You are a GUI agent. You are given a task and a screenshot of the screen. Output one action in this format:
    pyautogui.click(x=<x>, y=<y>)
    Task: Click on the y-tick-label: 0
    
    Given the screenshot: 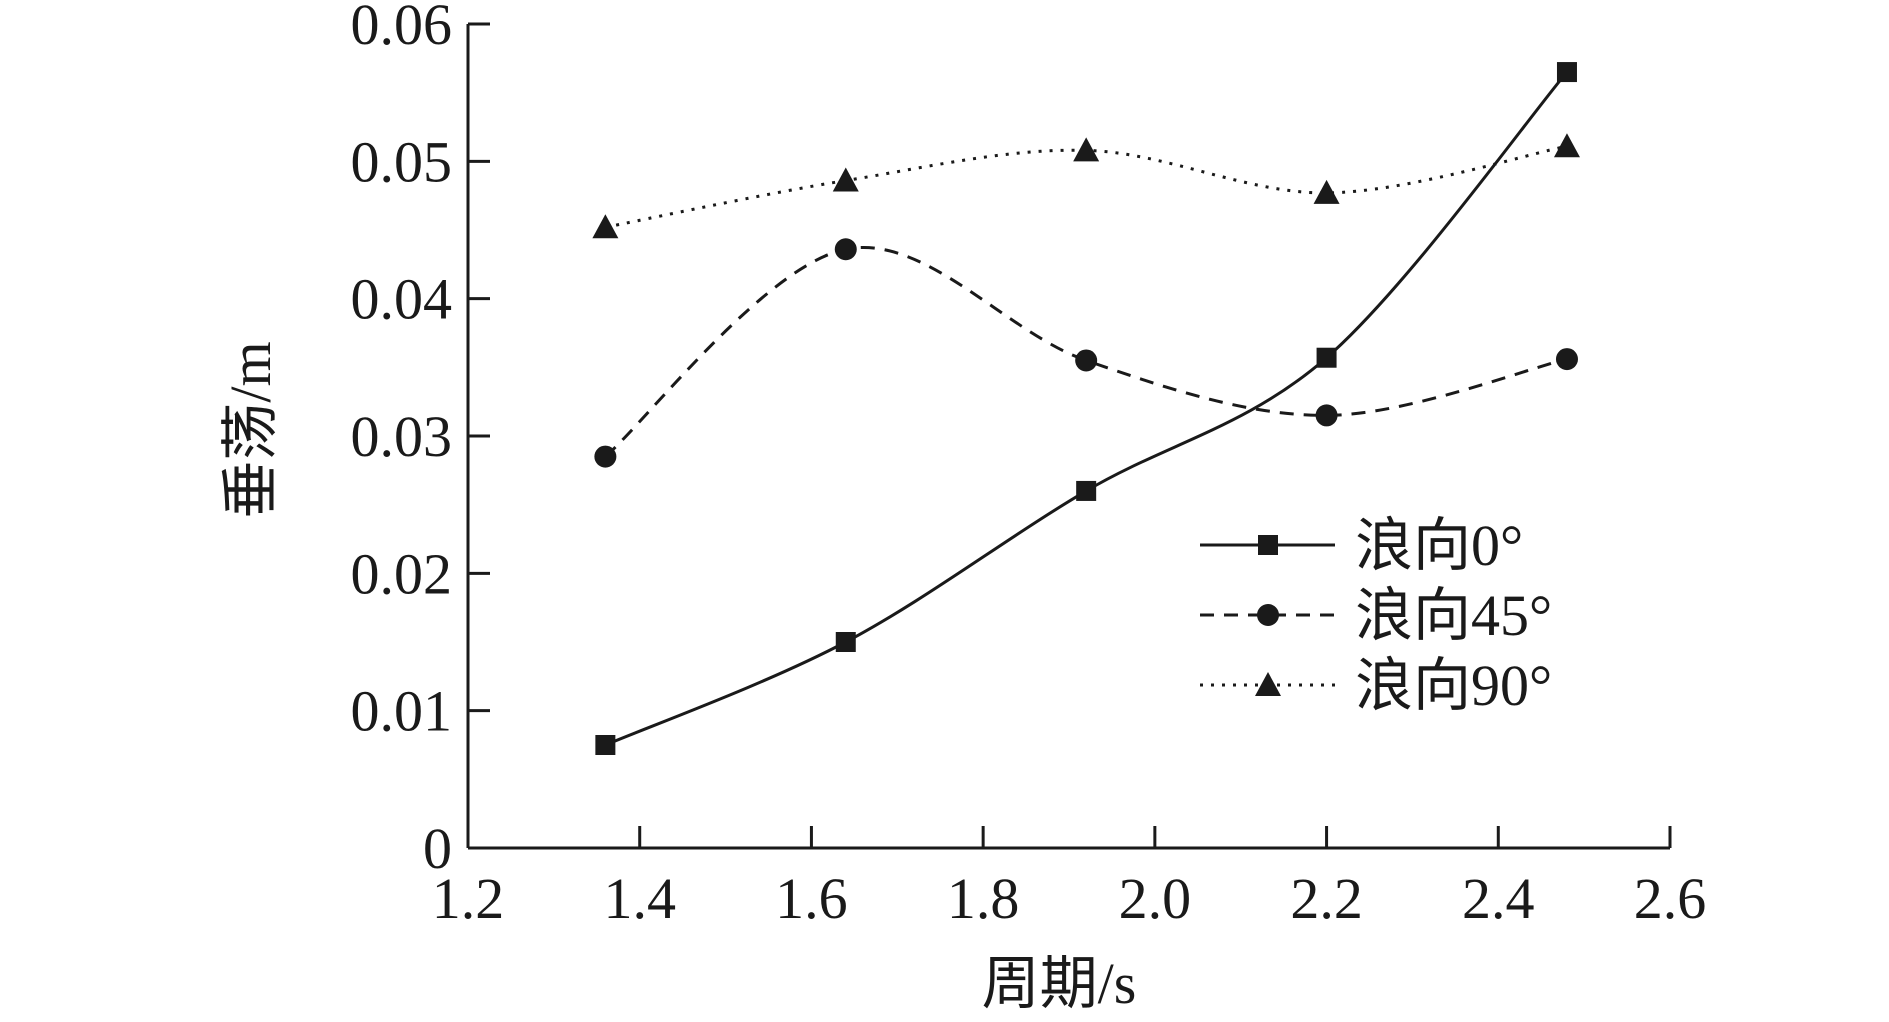 What is the action you would take?
    pyautogui.click(x=437, y=848)
    